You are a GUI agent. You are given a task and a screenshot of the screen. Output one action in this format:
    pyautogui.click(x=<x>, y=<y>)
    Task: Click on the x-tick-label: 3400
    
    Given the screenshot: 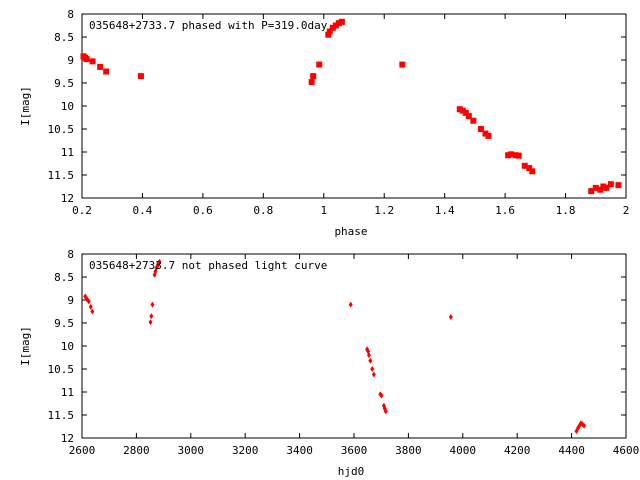 What is the action you would take?
    pyautogui.click(x=299, y=450)
    